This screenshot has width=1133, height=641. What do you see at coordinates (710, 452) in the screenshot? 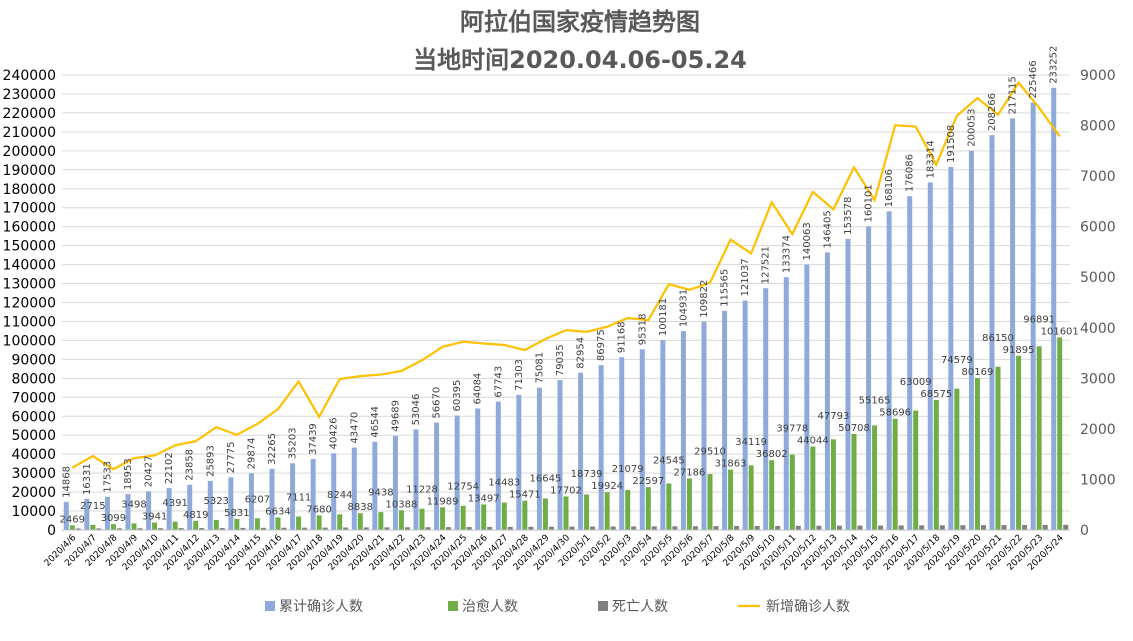
I see `data-label-recovered: 29510` at bounding box center [710, 452].